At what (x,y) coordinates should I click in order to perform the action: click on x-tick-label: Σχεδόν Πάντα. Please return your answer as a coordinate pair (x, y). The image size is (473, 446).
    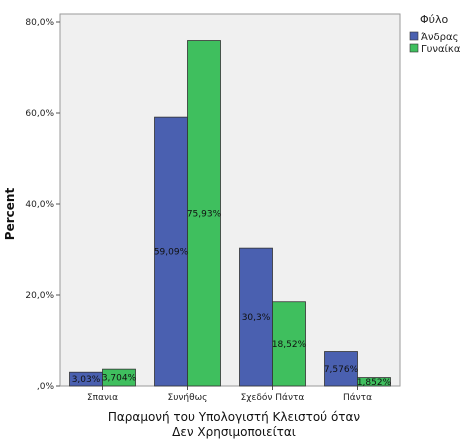
    Looking at the image, I should click on (273, 397).